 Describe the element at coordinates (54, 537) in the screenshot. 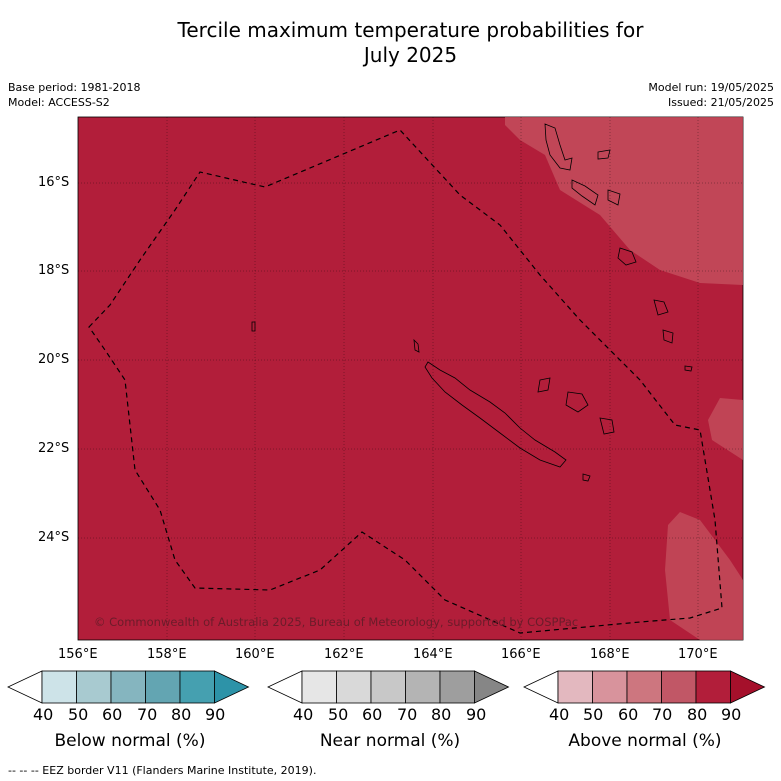

I see `lat-label: 24°S` at that location.